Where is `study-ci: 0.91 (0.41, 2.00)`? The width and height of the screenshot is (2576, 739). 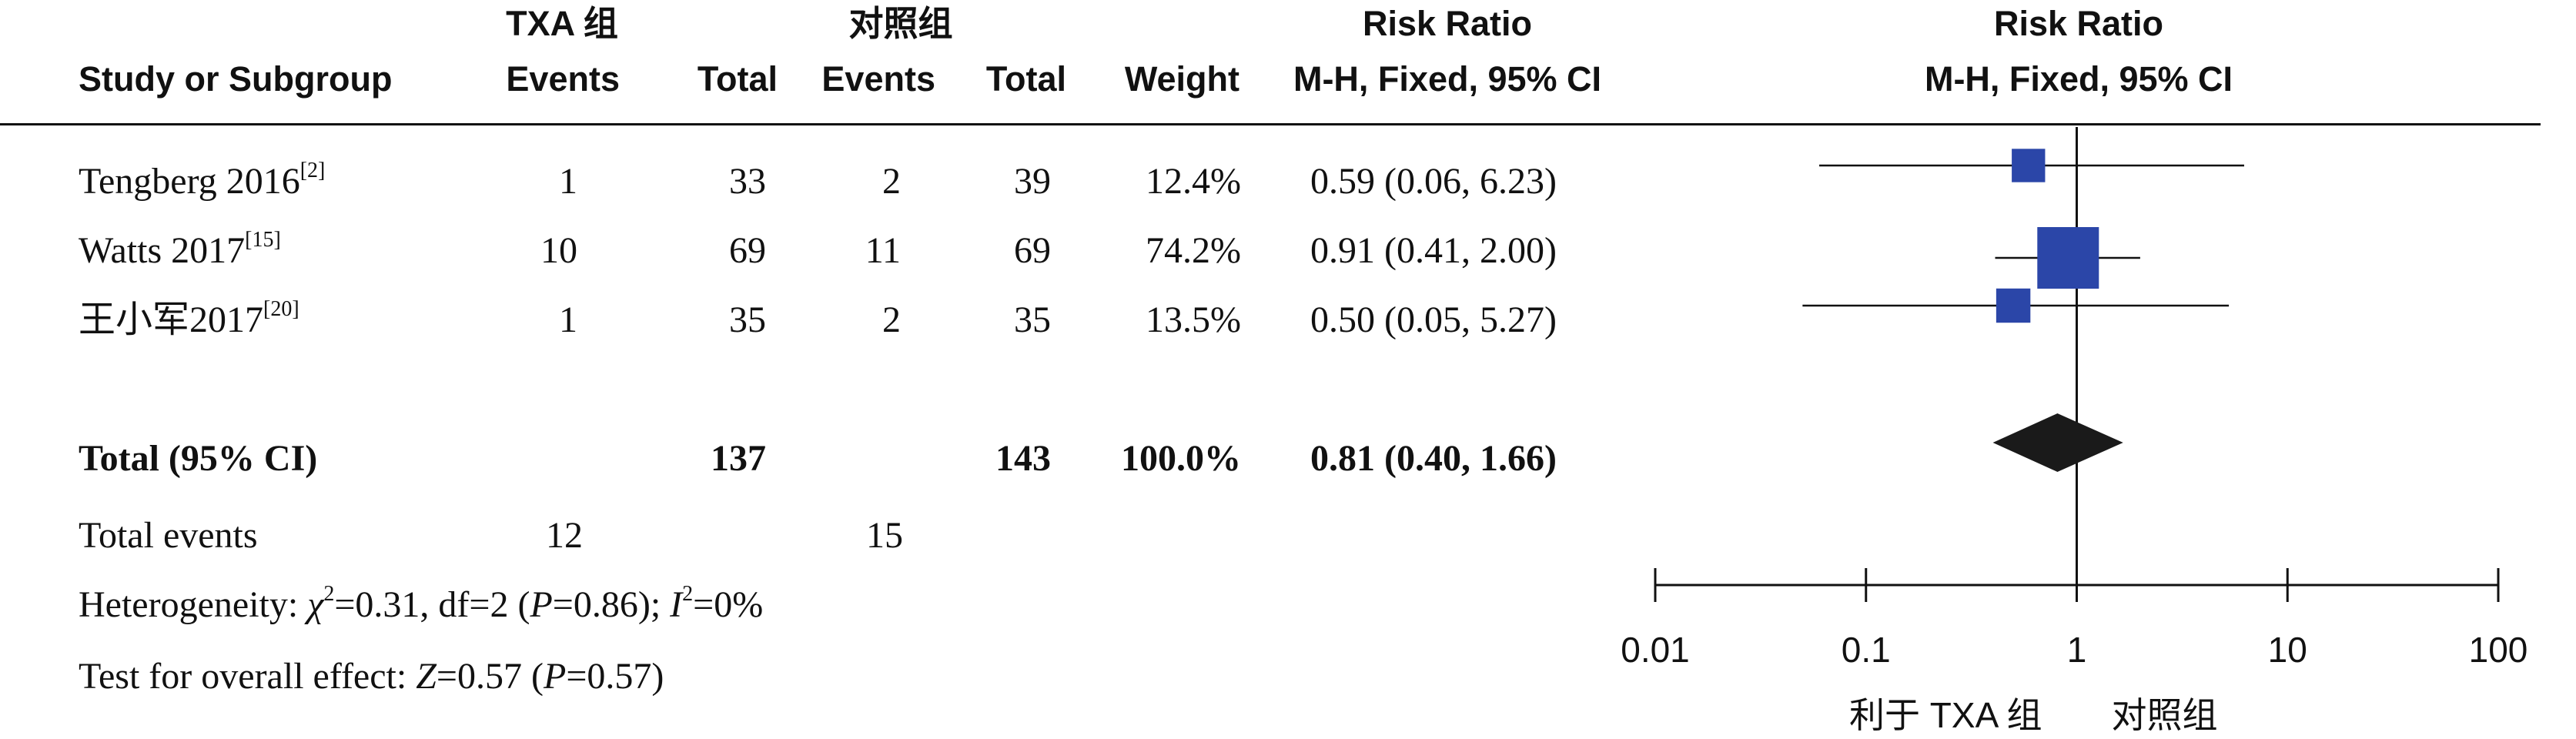
study-ci: 0.91 (0.41, 2.00) is located at coordinates (1433, 250).